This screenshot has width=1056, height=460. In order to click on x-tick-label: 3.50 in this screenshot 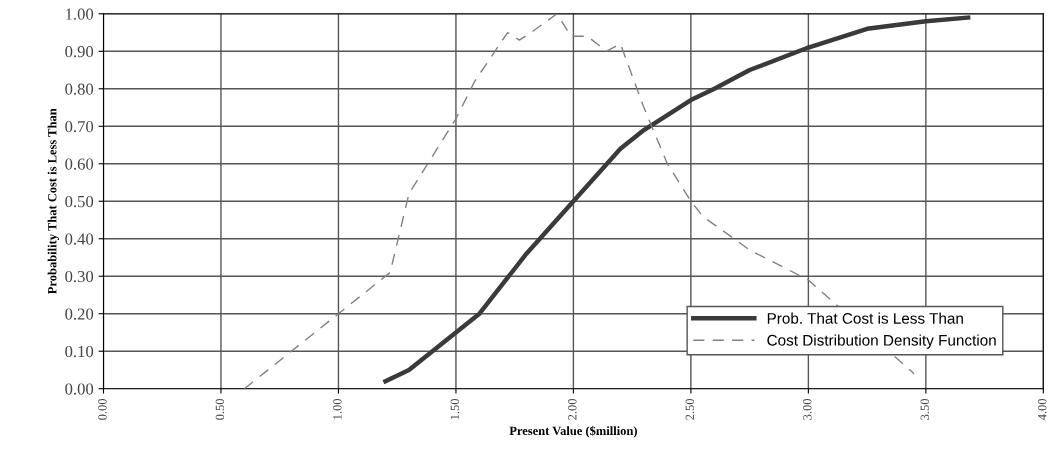, I will do `click(925, 409)`.